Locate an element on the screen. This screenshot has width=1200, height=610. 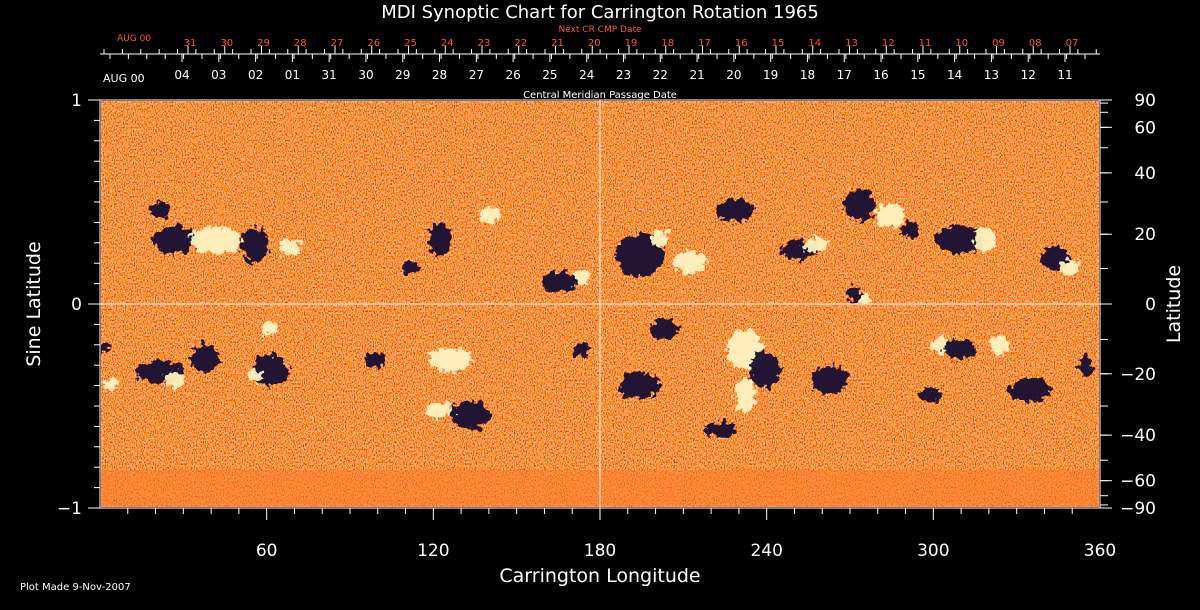
x-axis: 60 120 180 240 300 360 is located at coordinates (621, 534).